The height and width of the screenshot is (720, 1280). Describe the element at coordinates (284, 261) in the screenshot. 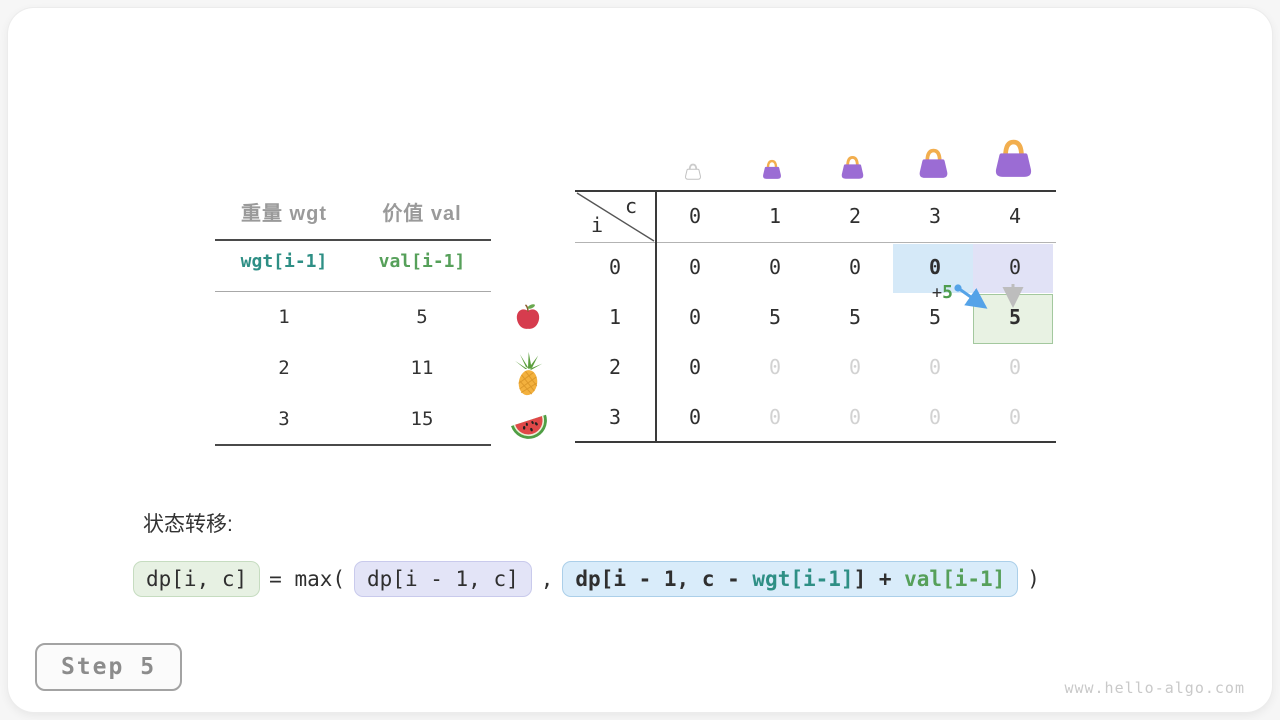

I see `wgt-subheader: wgt[i-1]` at that location.